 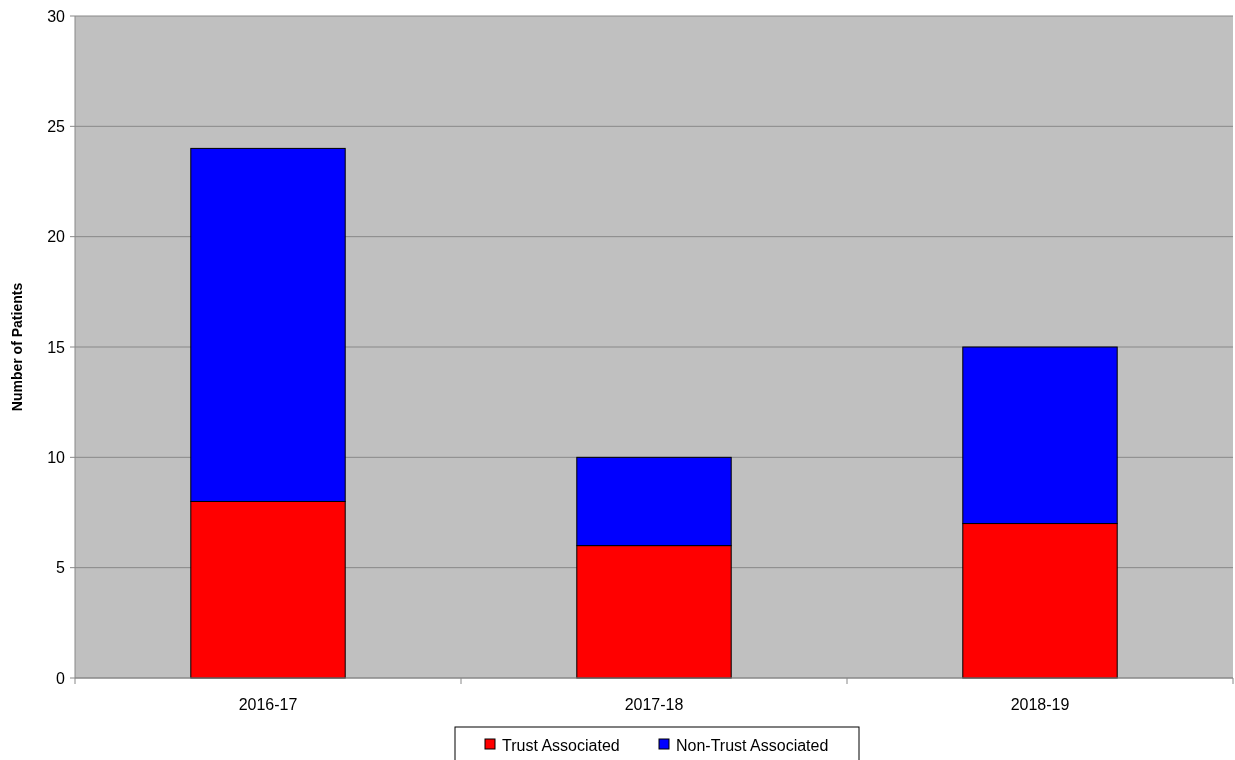 What do you see at coordinates (654, 704) in the screenshot?
I see `x-tick-label: 2017-18` at bounding box center [654, 704].